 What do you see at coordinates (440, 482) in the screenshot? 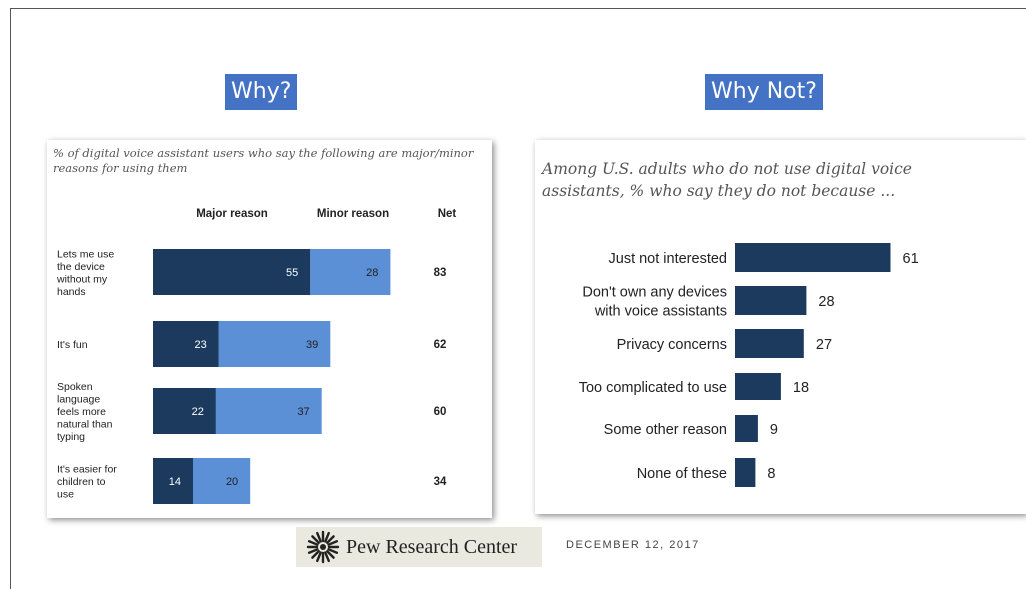
I see `net-value-label: 34` at bounding box center [440, 482].